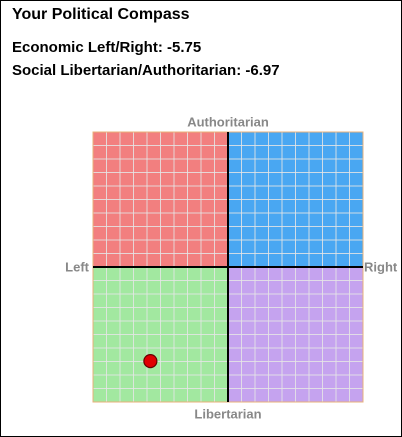 This screenshot has height=437, width=402. What do you see at coordinates (227, 413) in the screenshot?
I see `axis-label: Libertarian` at bounding box center [227, 413].